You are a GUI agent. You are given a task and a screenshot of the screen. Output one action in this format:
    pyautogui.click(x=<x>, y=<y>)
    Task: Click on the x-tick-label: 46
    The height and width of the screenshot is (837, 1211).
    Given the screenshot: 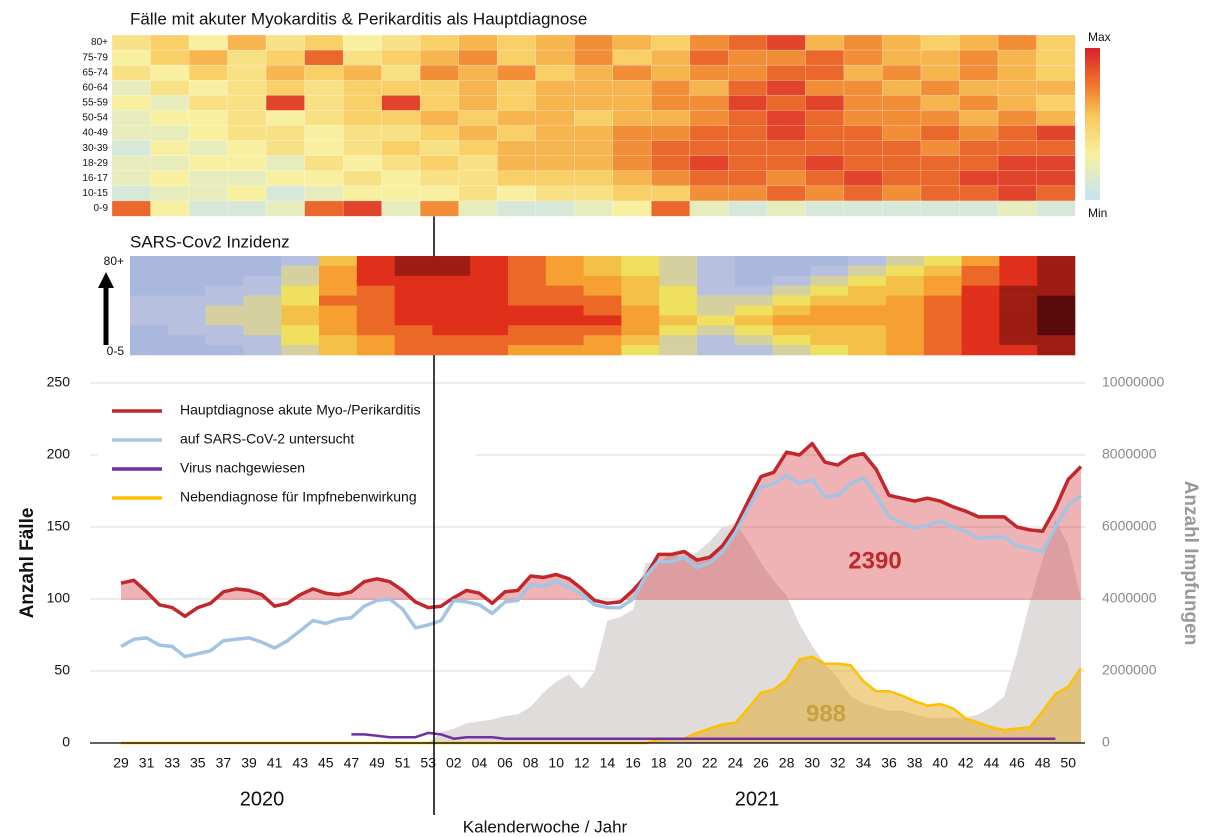 What is the action you would take?
    pyautogui.click(x=1017, y=763)
    